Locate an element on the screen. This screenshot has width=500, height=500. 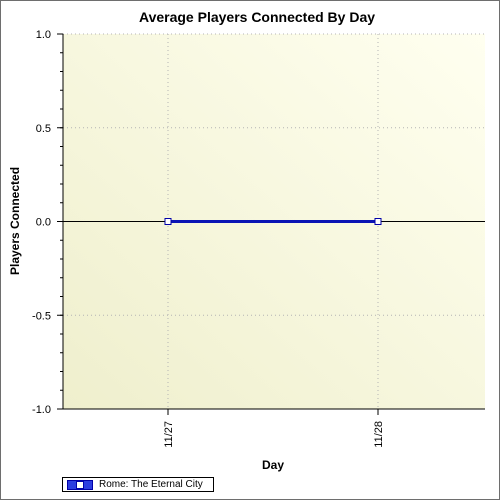
legend-marker-icon is located at coordinates (80, 484).